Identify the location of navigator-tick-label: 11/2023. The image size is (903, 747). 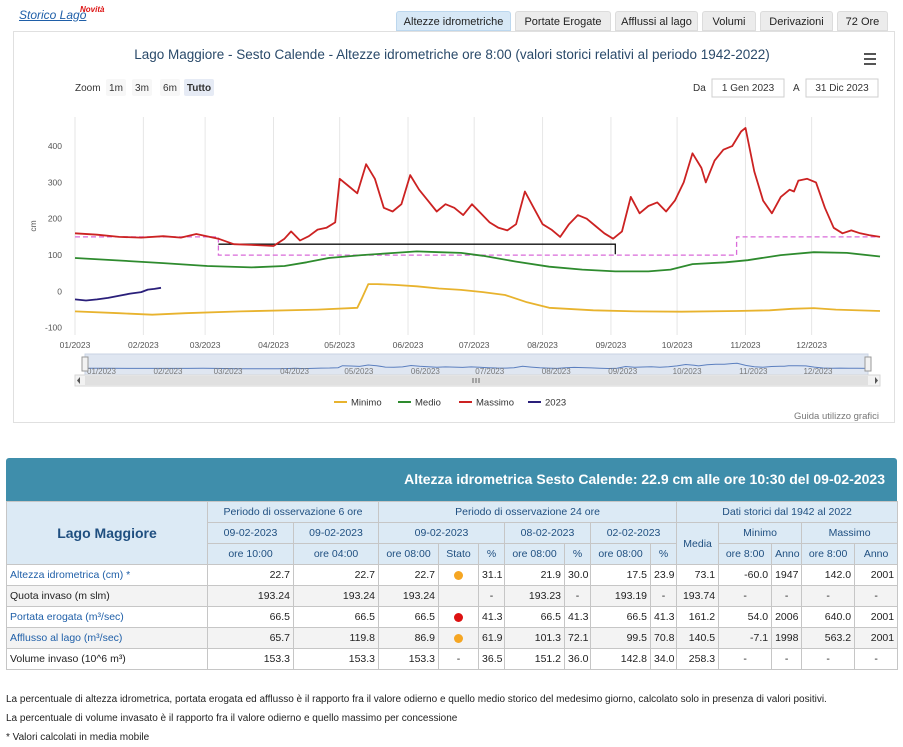
(753, 371).